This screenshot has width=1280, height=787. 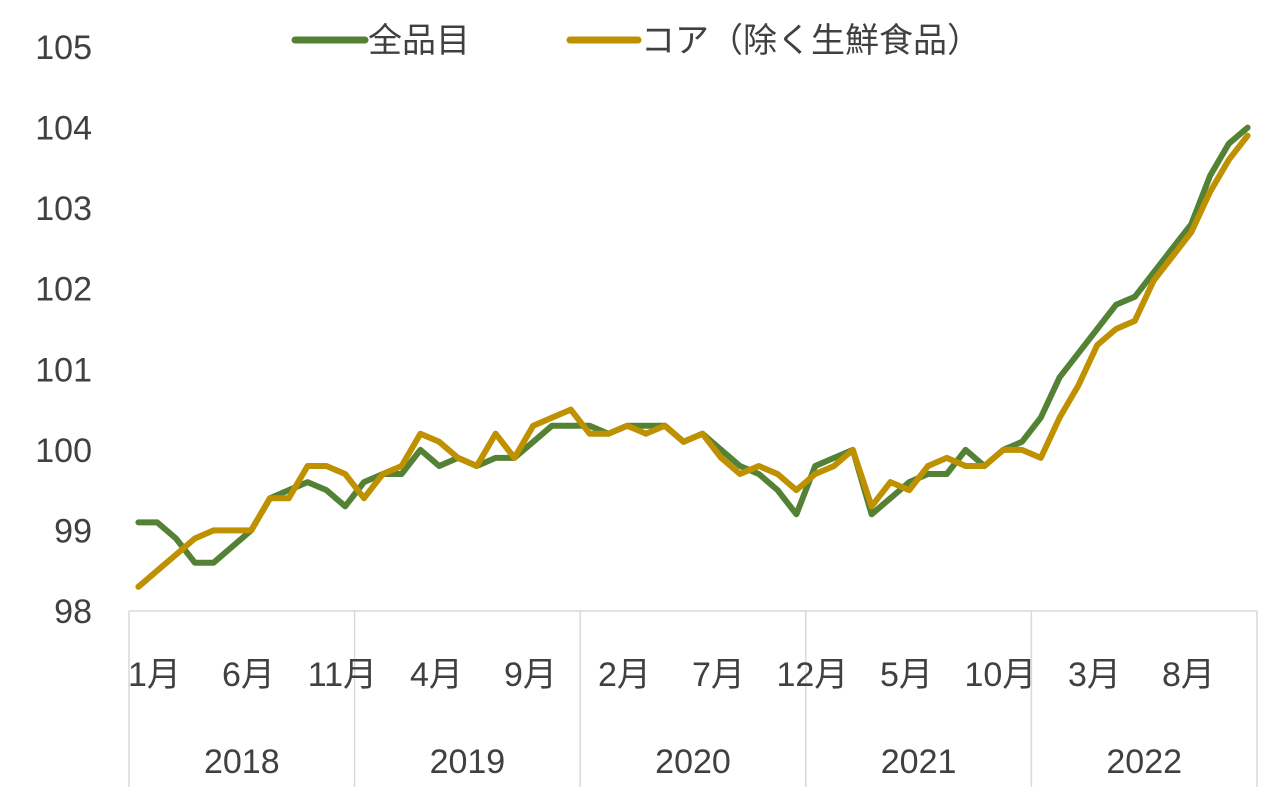 I want to click on x-tick-label: 4月, so click(x=436, y=675).